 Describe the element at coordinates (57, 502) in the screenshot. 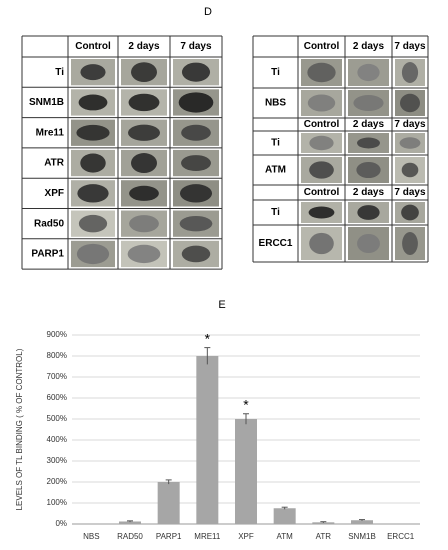

I see `y-tick-label: 100%` at that location.